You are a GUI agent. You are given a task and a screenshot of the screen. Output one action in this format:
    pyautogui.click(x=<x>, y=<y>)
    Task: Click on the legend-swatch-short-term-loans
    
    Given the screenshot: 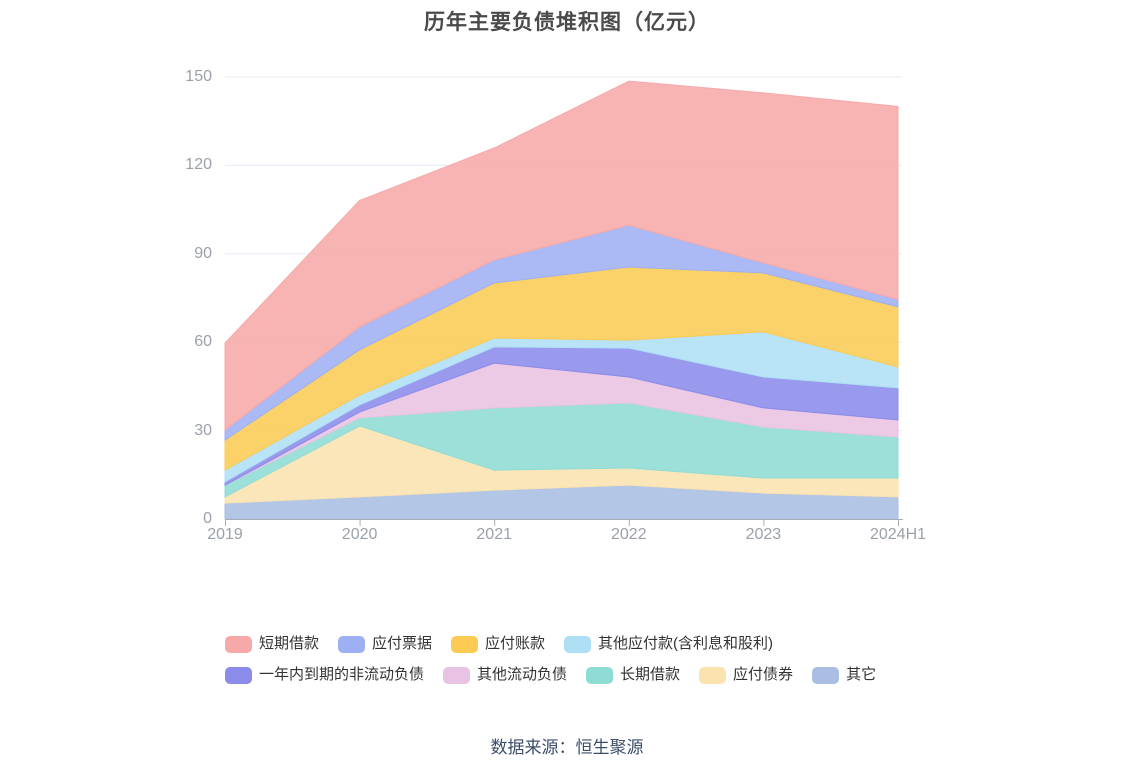 What is the action you would take?
    pyautogui.click(x=238, y=644)
    